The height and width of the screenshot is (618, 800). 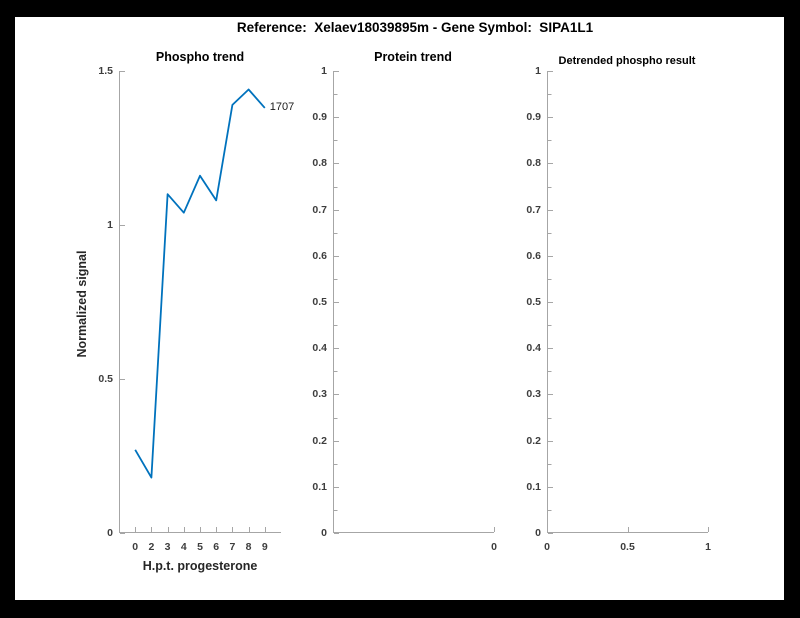 I want to click on y-tick-label: 1.5, so click(x=105, y=71).